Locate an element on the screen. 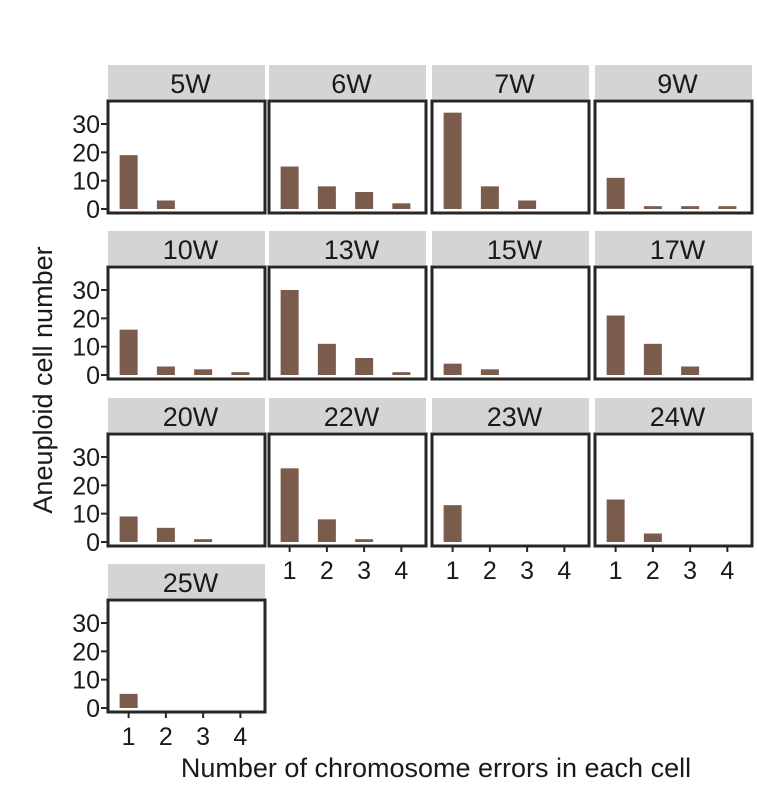 This screenshot has width=757, height=790. facet-panel: 15W is located at coordinates (510, 306).